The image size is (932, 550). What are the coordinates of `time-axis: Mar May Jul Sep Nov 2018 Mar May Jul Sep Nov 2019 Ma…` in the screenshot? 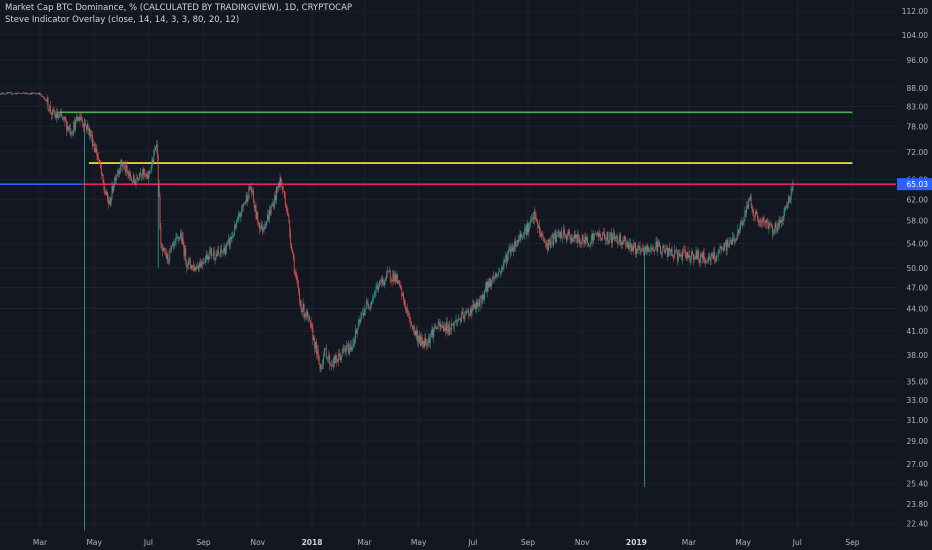 It's located at (446, 542).